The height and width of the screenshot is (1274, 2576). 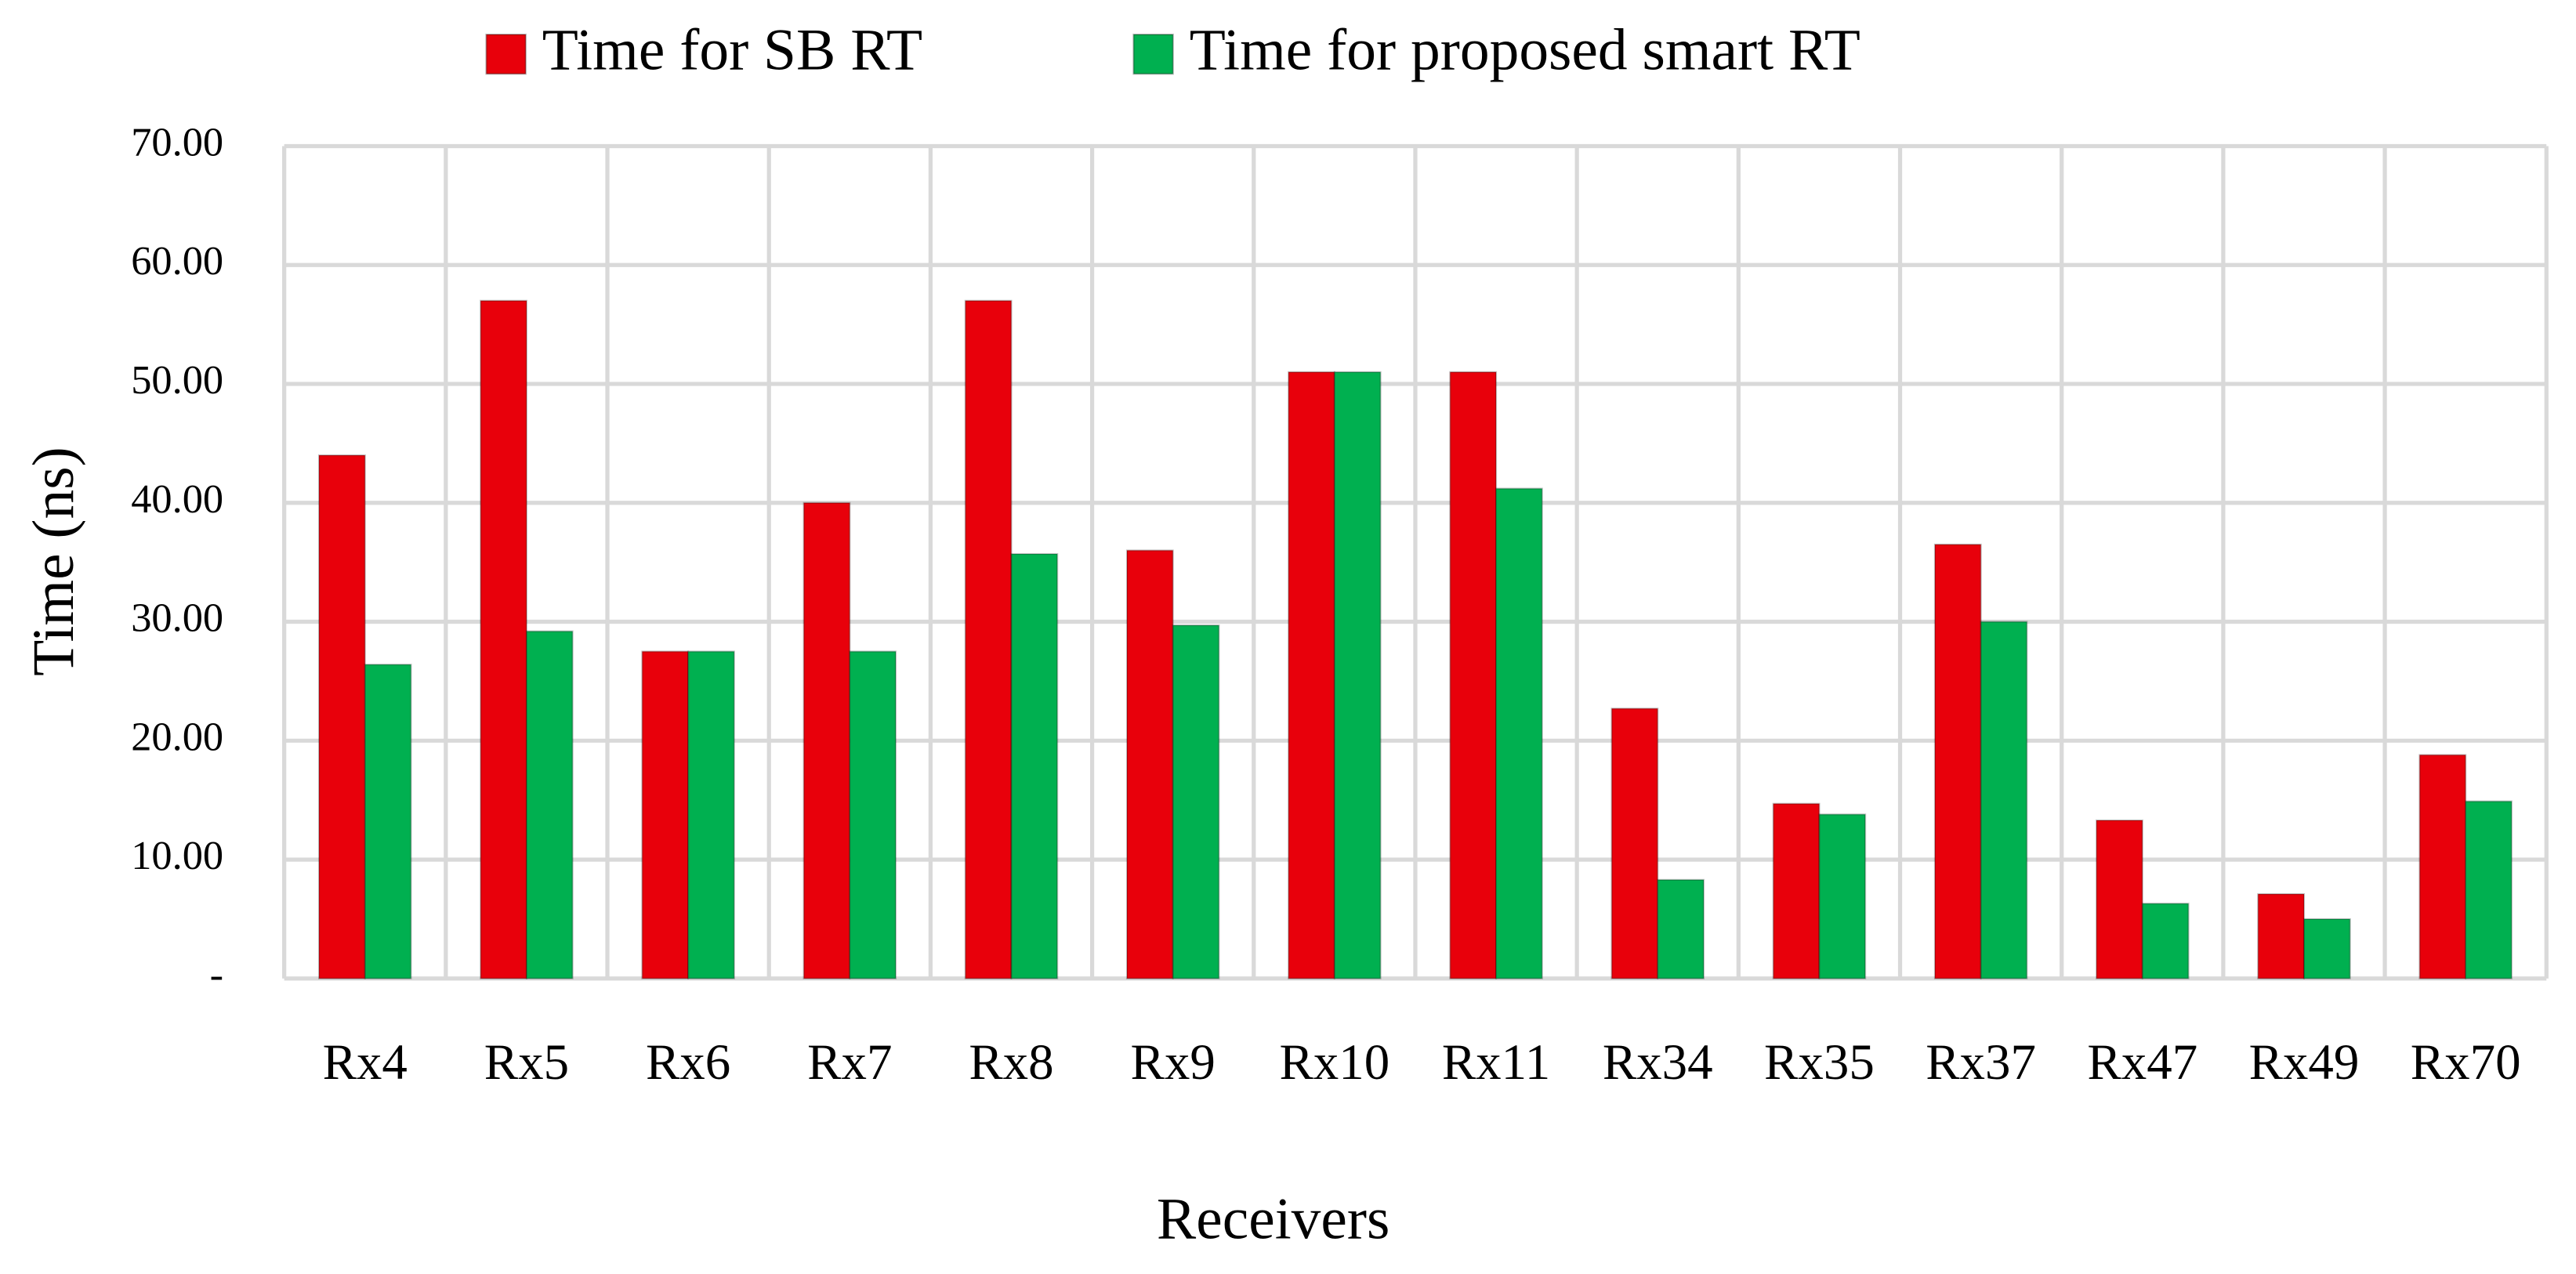 I want to click on y-tick-label: 10.00, so click(x=177, y=855).